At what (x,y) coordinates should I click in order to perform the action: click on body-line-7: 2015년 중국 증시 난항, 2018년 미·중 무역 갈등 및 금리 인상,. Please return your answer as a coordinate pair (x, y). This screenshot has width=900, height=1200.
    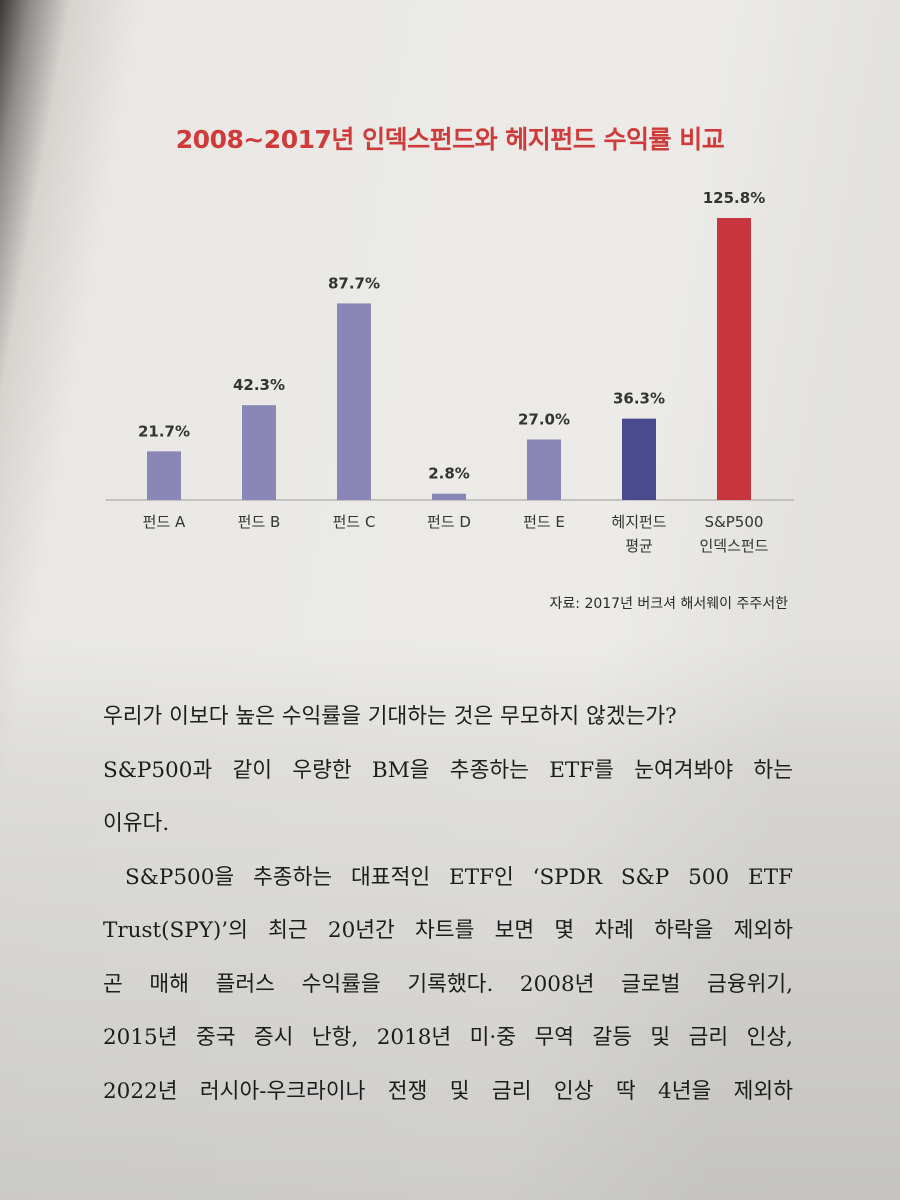
    Looking at the image, I should click on (448, 1037).